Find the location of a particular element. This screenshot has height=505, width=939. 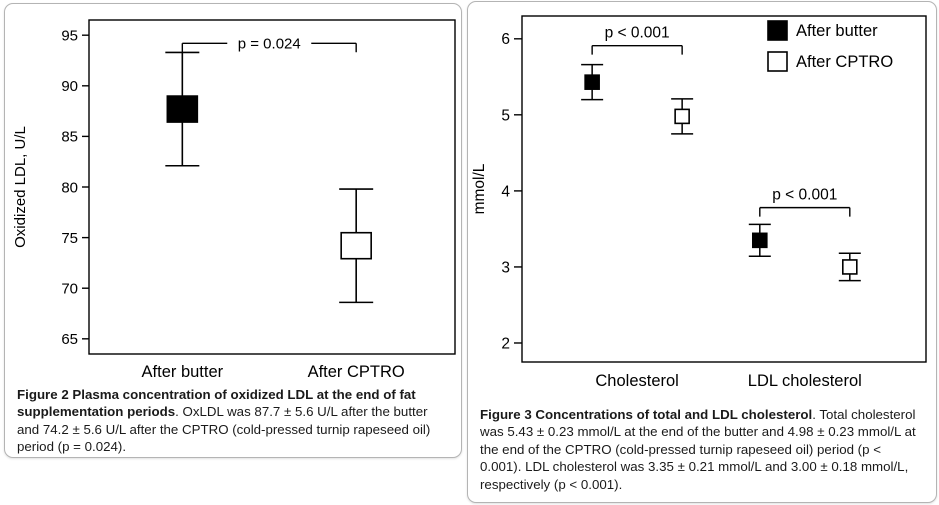

y-tick-label: 90 is located at coordinates (69, 86).